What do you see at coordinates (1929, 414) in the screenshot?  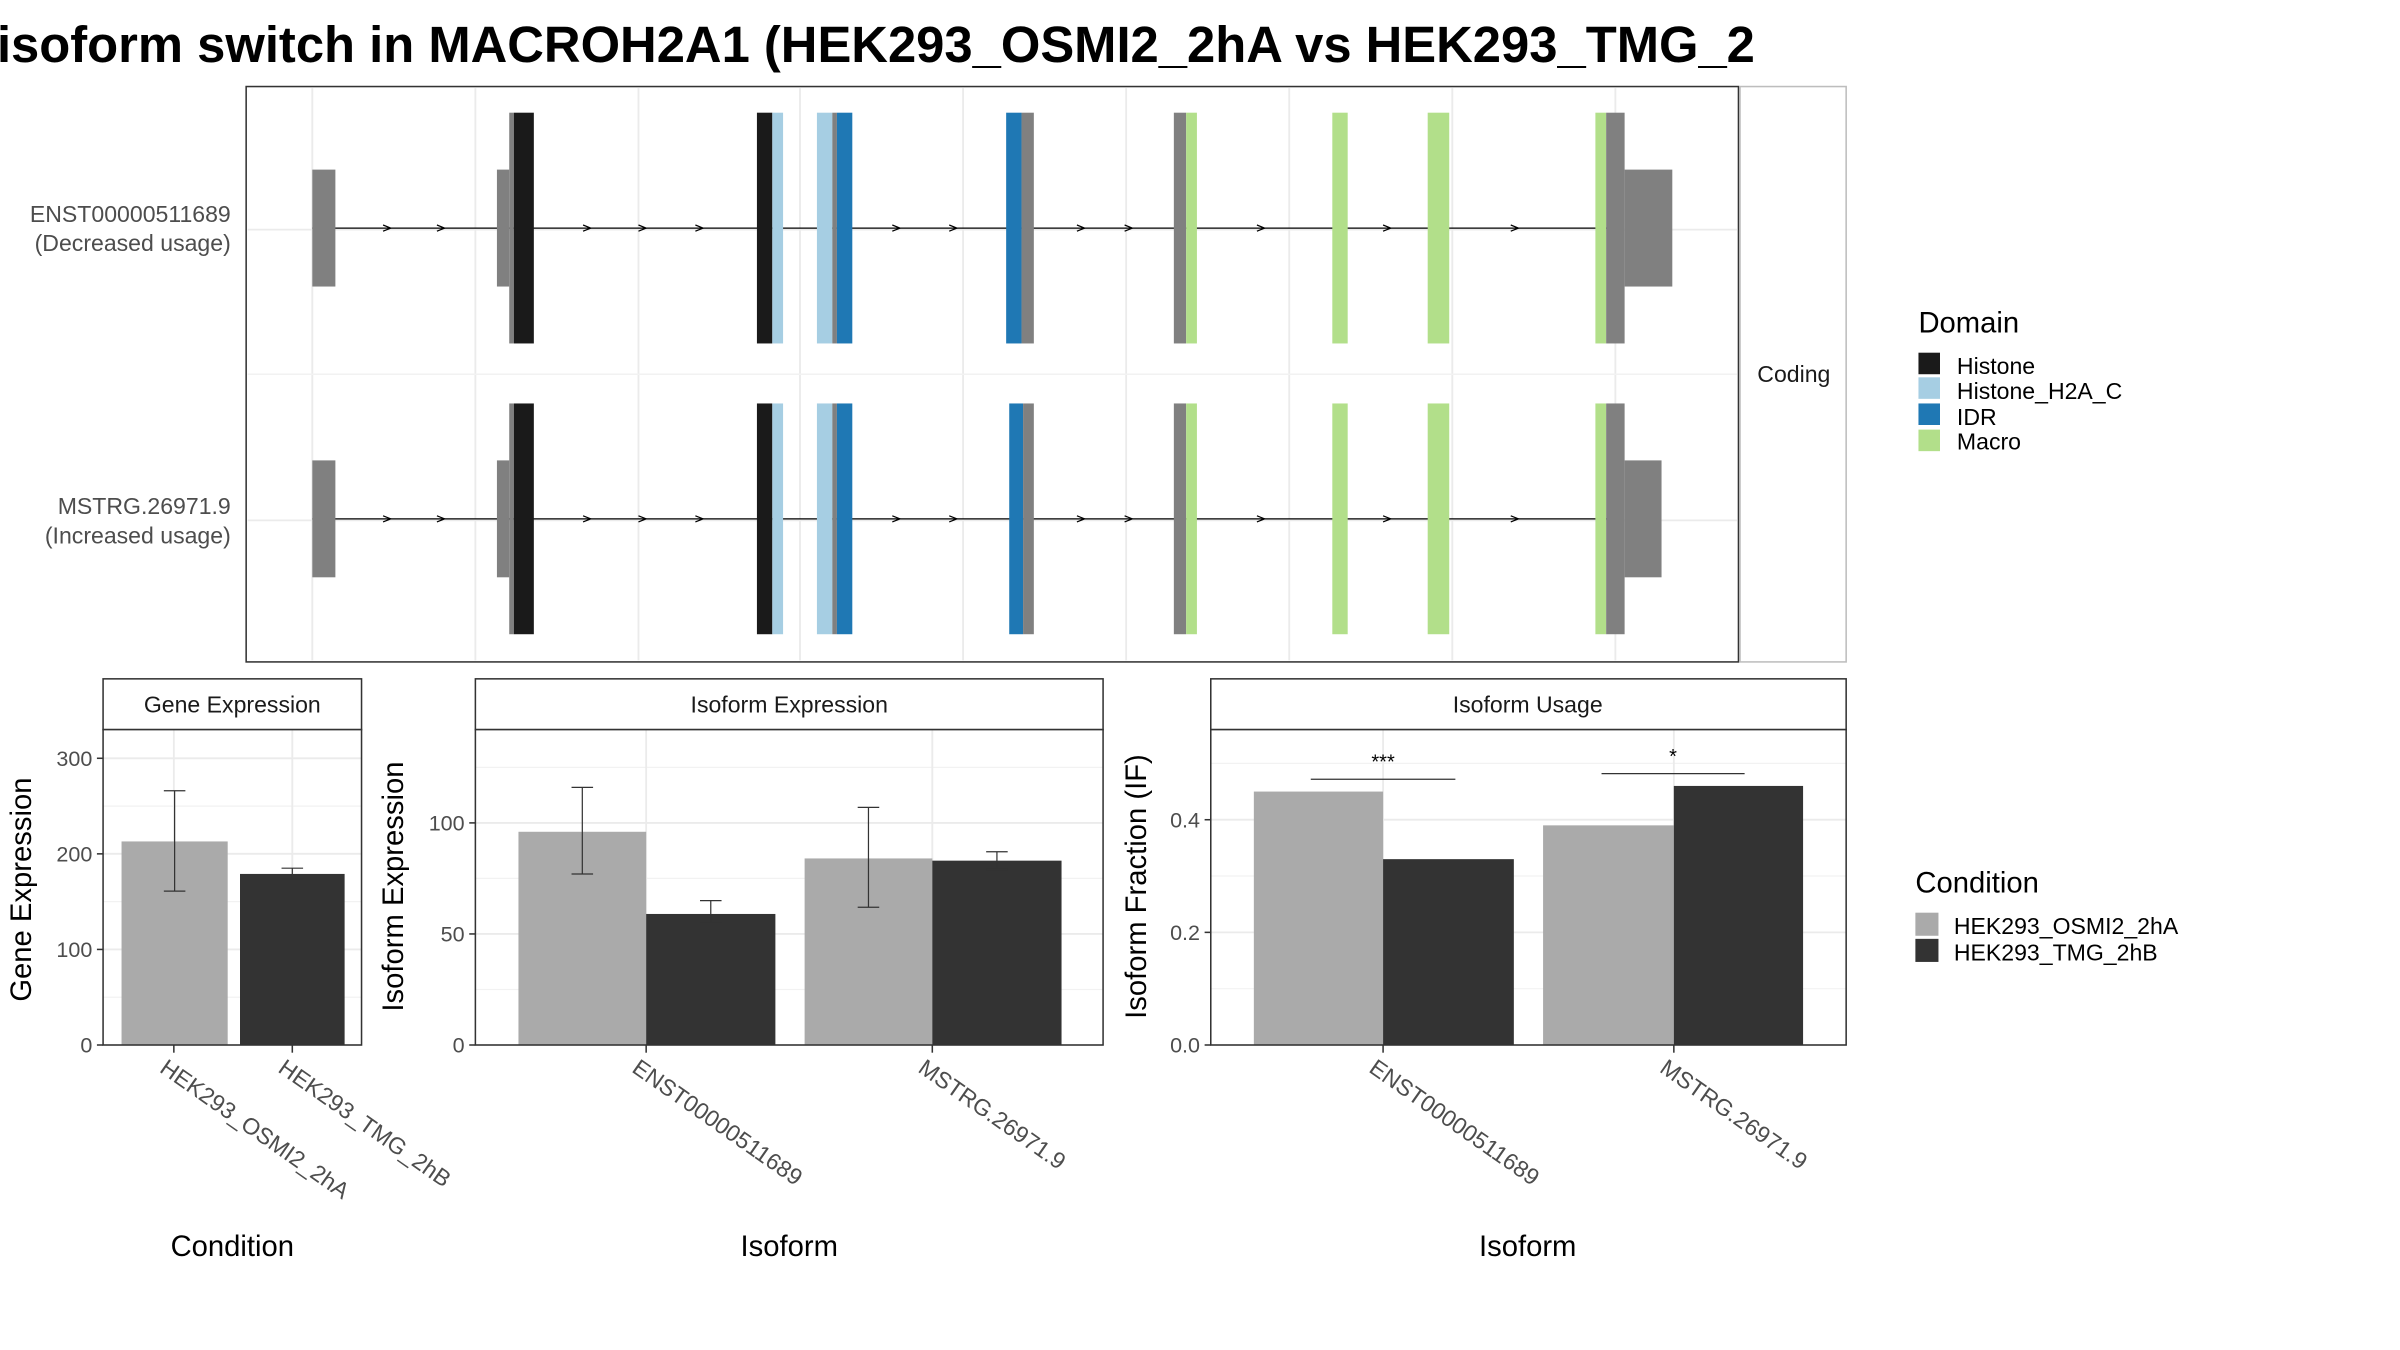 I see `legend-key-idr` at bounding box center [1929, 414].